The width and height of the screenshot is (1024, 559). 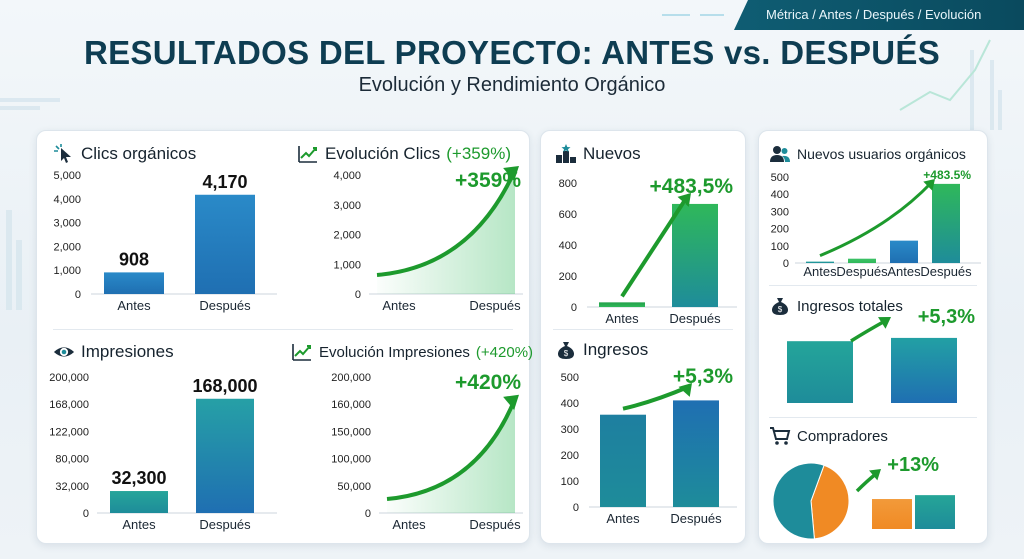 I want to click on y-tick-label: 100,000, so click(x=351, y=460).